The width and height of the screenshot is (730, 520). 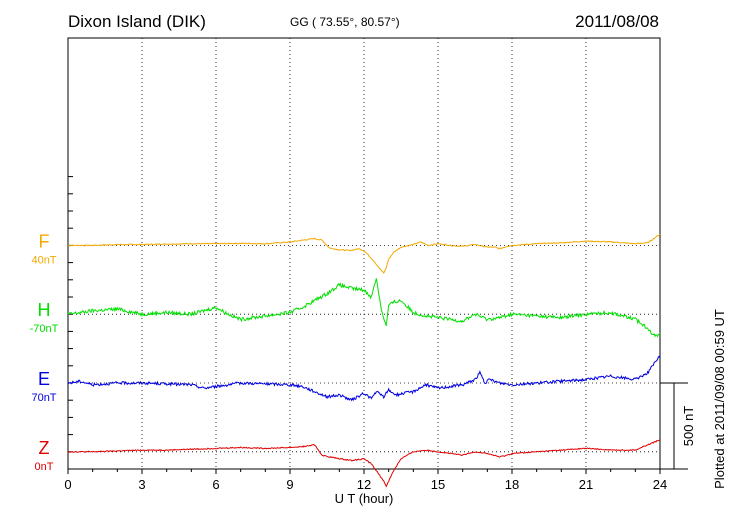 What do you see at coordinates (719, 399) in the screenshot?
I see `plotted-timestamp: Plotted at 2011/09/08 00:59 UT` at bounding box center [719, 399].